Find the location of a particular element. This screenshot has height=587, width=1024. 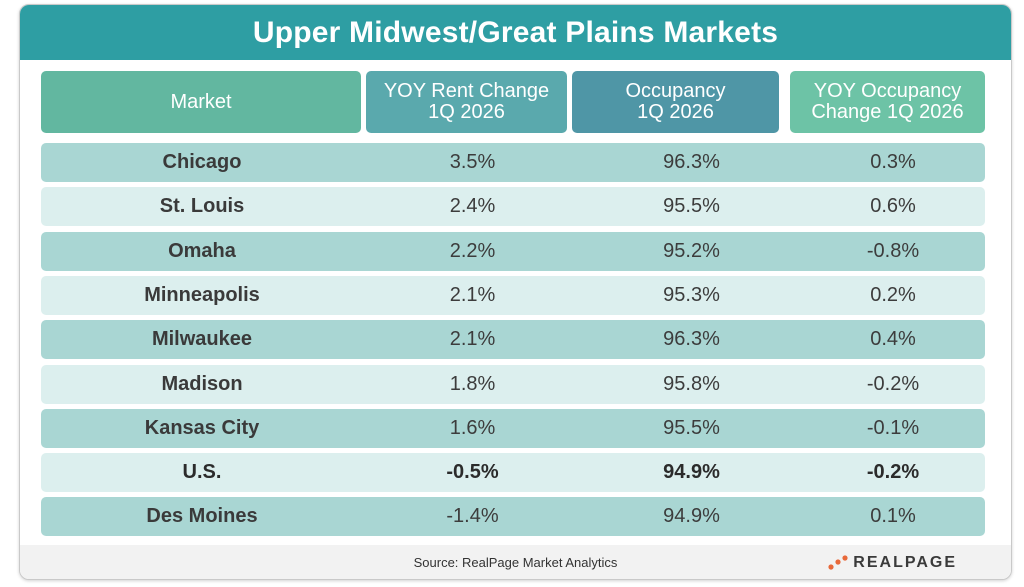

table-row: Des Moines -1.4% 94.9% 0.1% is located at coordinates (513, 517).